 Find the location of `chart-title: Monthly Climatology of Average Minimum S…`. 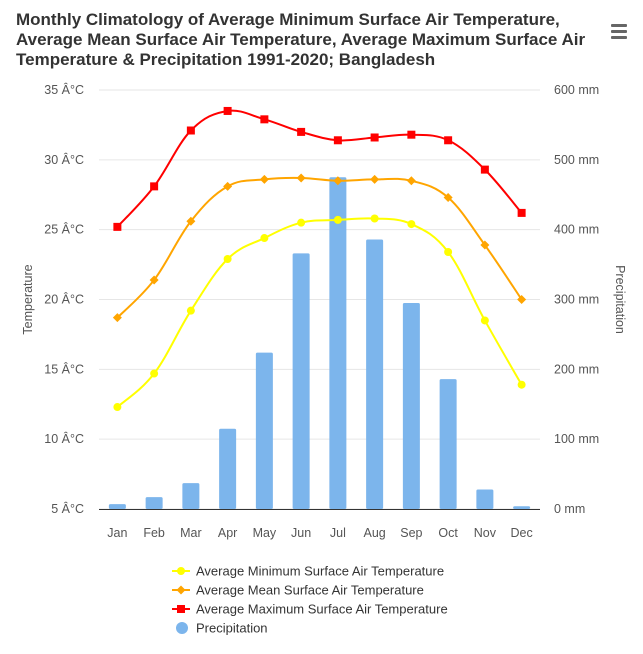

chart-title: Monthly Climatology of Average Minimum S… is located at coordinates (301, 39).